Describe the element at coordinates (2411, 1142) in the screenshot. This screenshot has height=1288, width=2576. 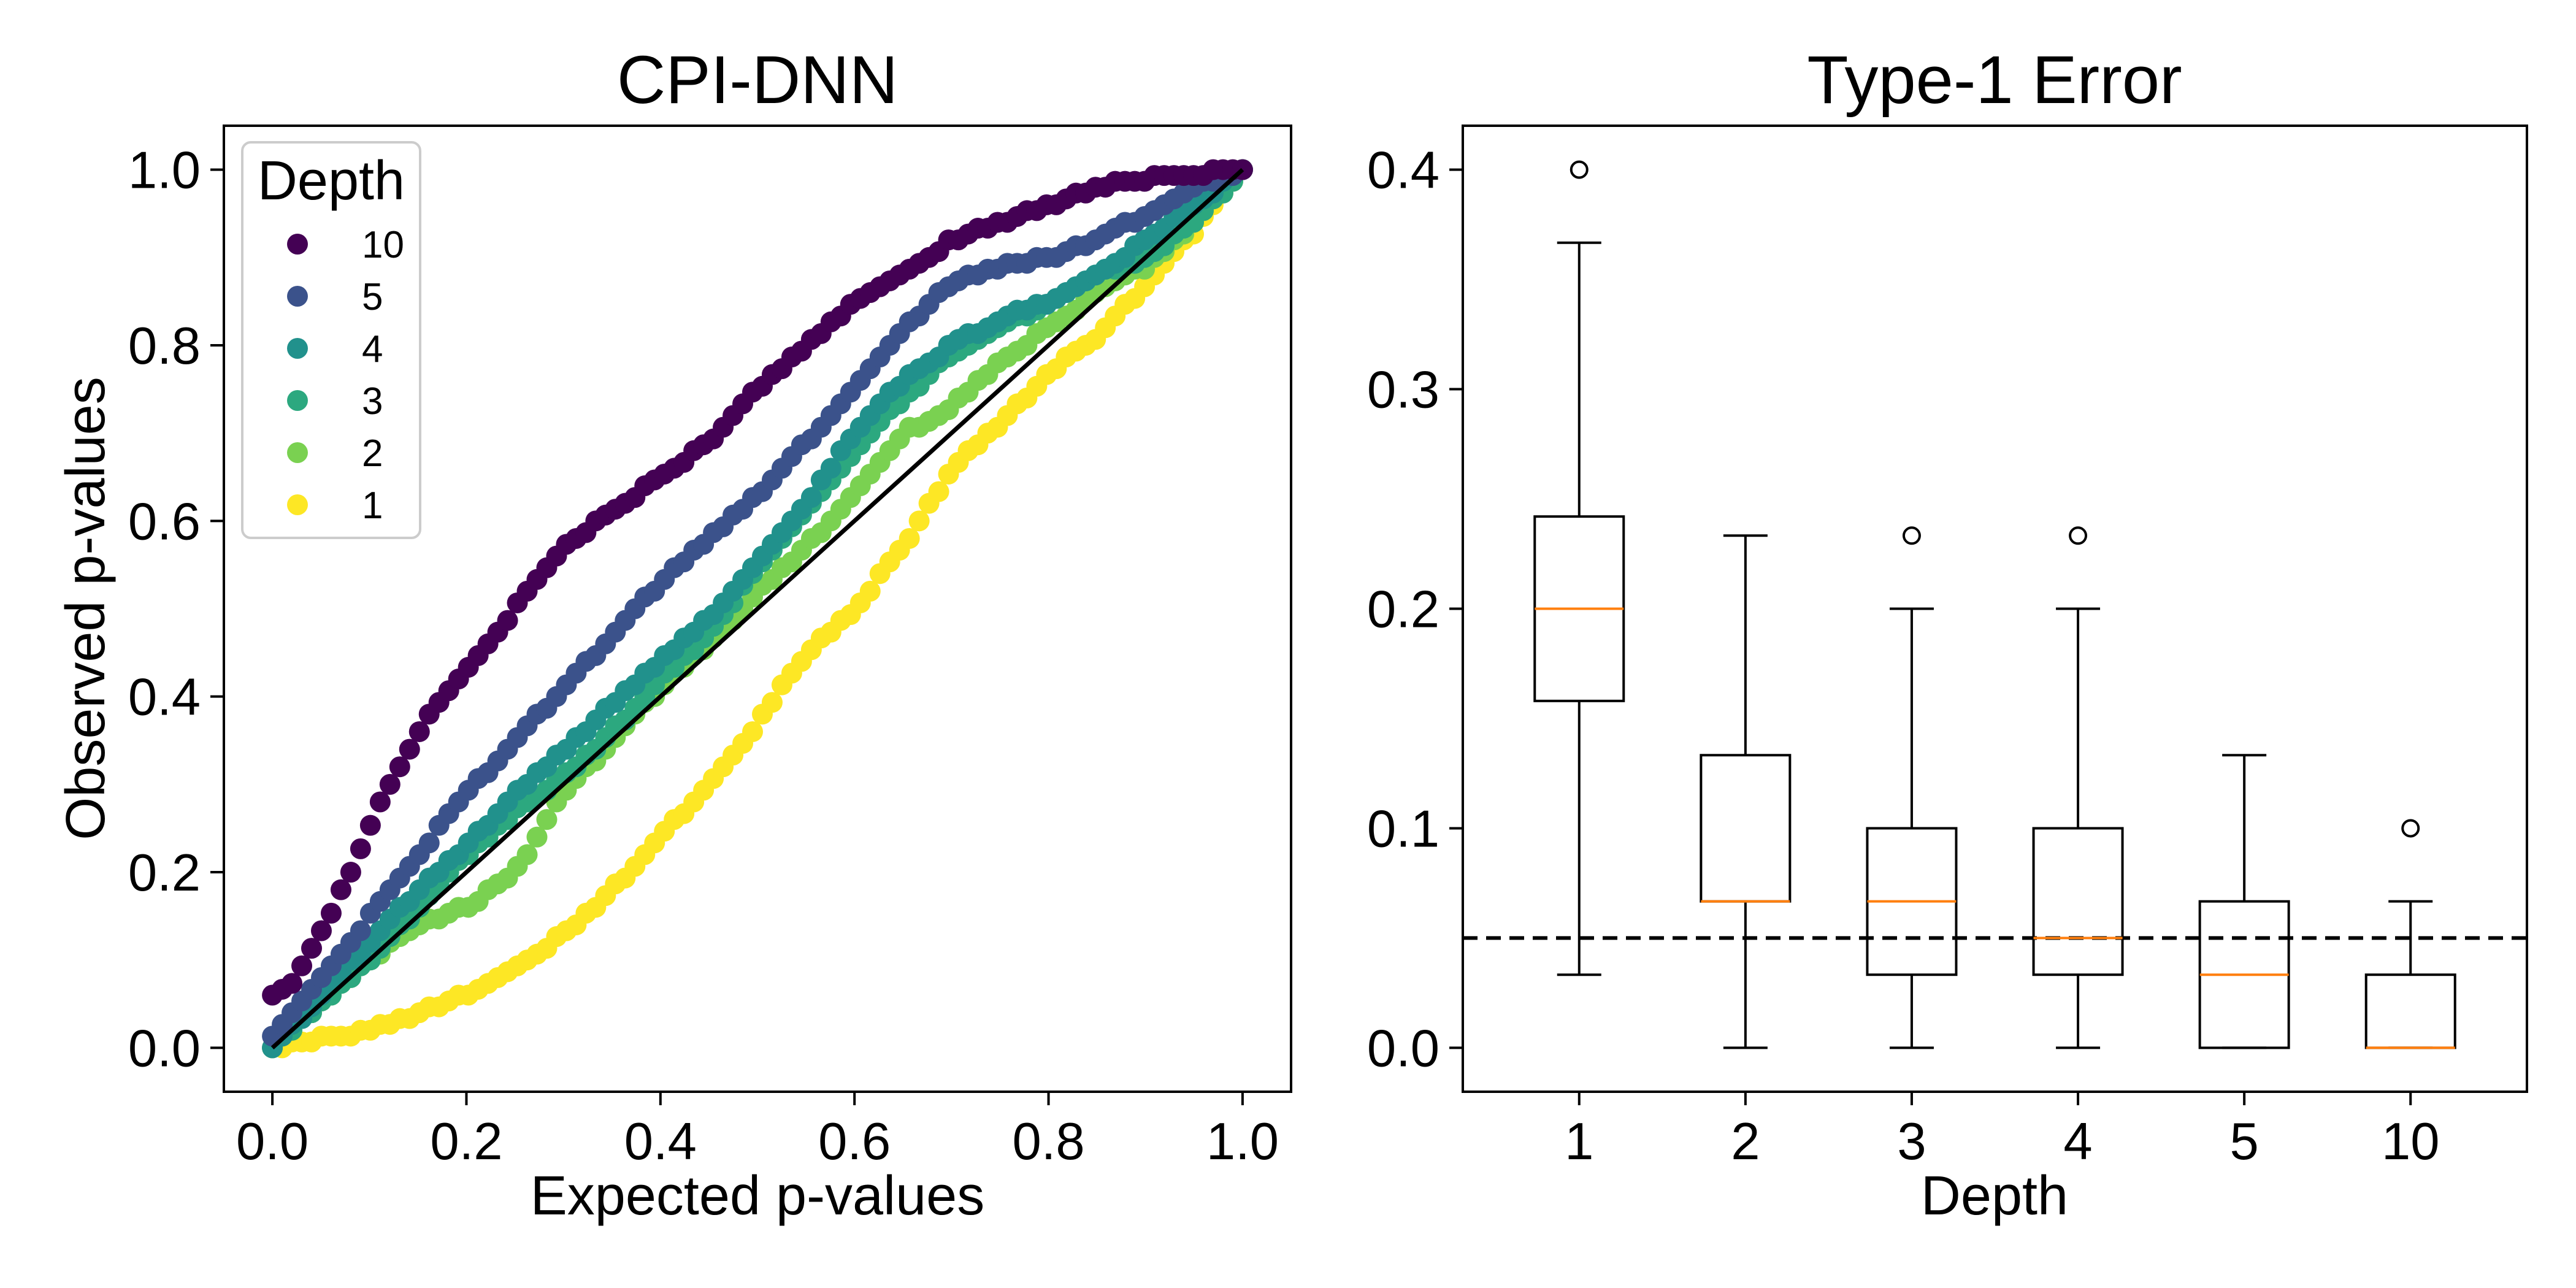
I see `right-x-tick-label: 10` at that location.